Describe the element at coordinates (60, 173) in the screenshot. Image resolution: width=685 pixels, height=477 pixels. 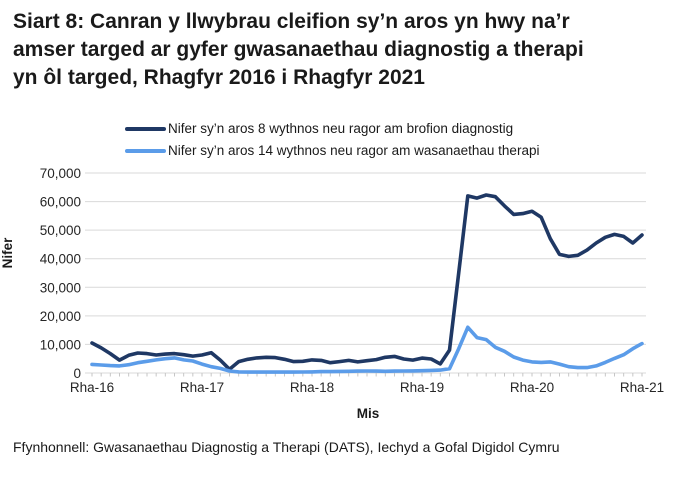
I see `y-tick-label: 70,000` at that location.